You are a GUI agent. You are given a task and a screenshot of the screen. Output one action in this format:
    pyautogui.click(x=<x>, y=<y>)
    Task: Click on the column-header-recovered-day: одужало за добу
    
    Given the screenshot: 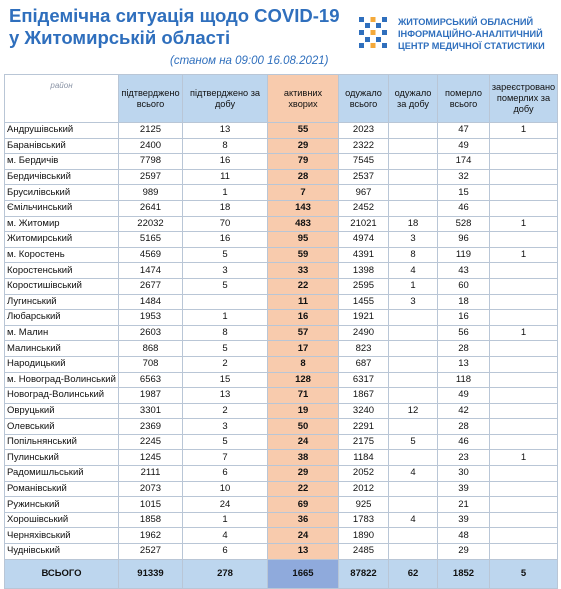 What is the action you would take?
    pyautogui.click(x=413, y=98)
    